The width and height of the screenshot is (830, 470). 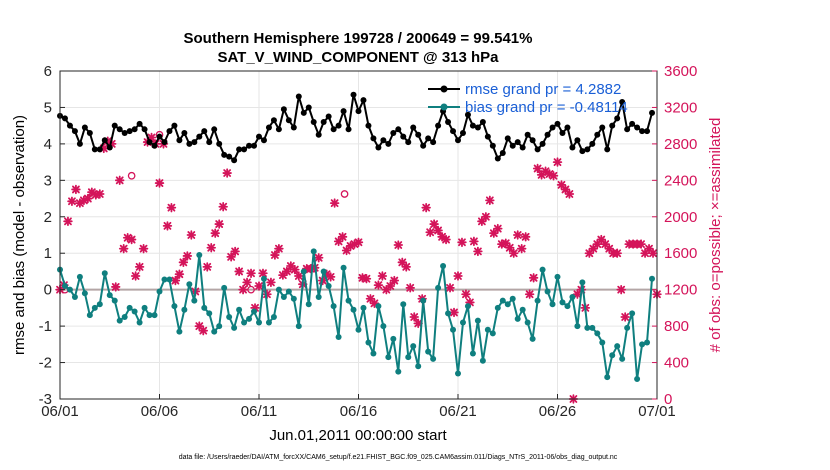 What do you see at coordinates (680, 253) in the screenshot?
I see `y2-tick-label: 1600` at bounding box center [680, 253].